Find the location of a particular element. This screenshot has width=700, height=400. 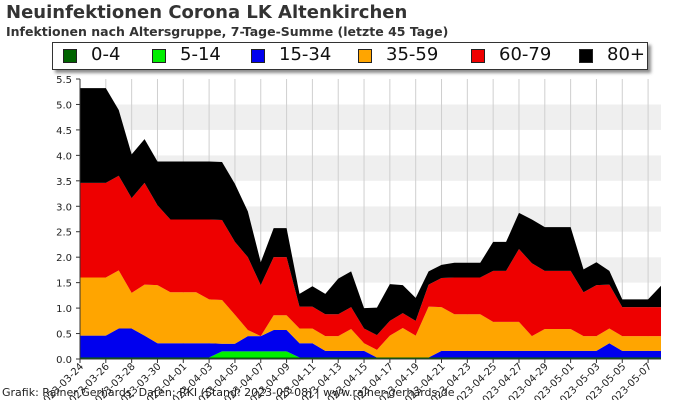

legend-label-5-14: 5-14 is located at coordinates (200, 54).